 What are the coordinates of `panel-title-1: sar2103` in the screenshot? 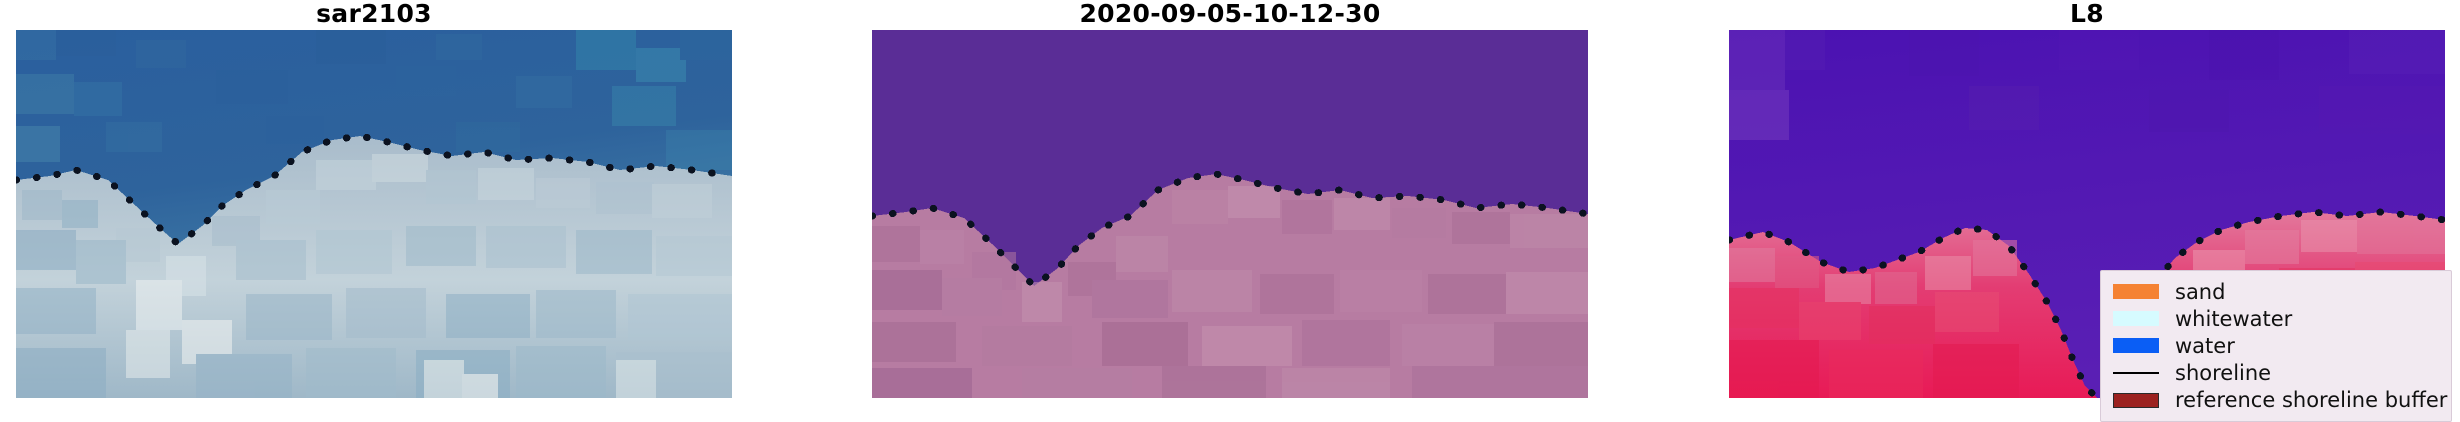 It's located at (374, 14).